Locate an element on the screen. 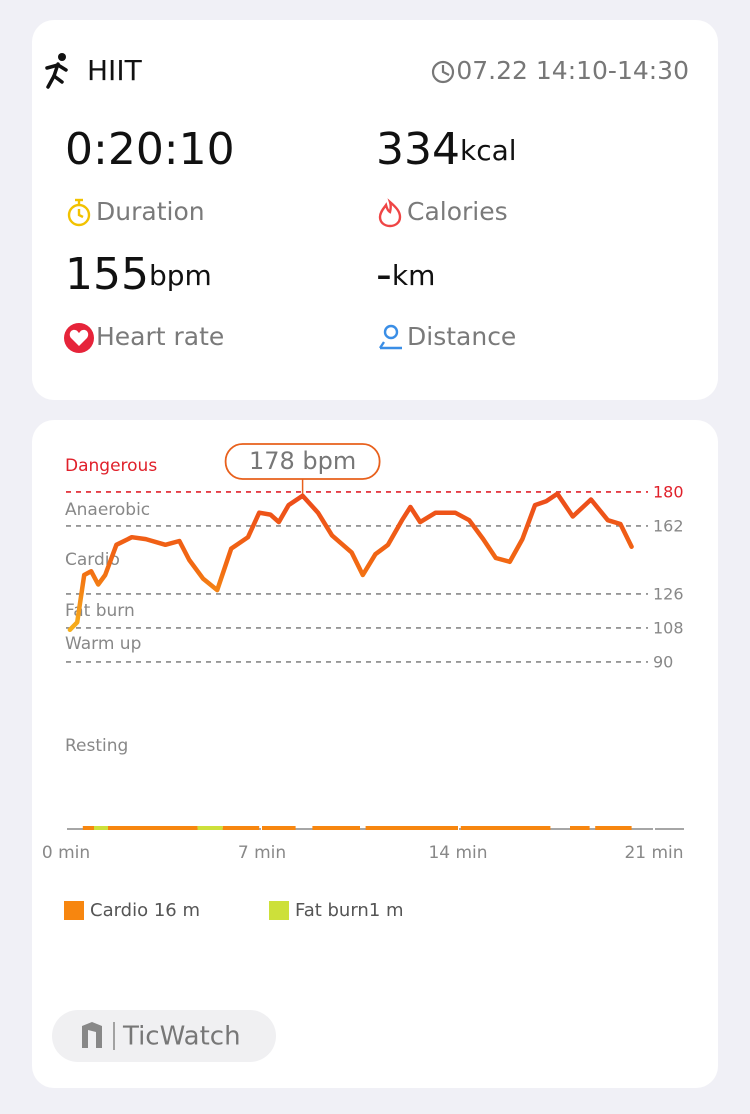 This screenshot has height=1114, width=750. stat-label: Calories is located at coordinates (457, 211).